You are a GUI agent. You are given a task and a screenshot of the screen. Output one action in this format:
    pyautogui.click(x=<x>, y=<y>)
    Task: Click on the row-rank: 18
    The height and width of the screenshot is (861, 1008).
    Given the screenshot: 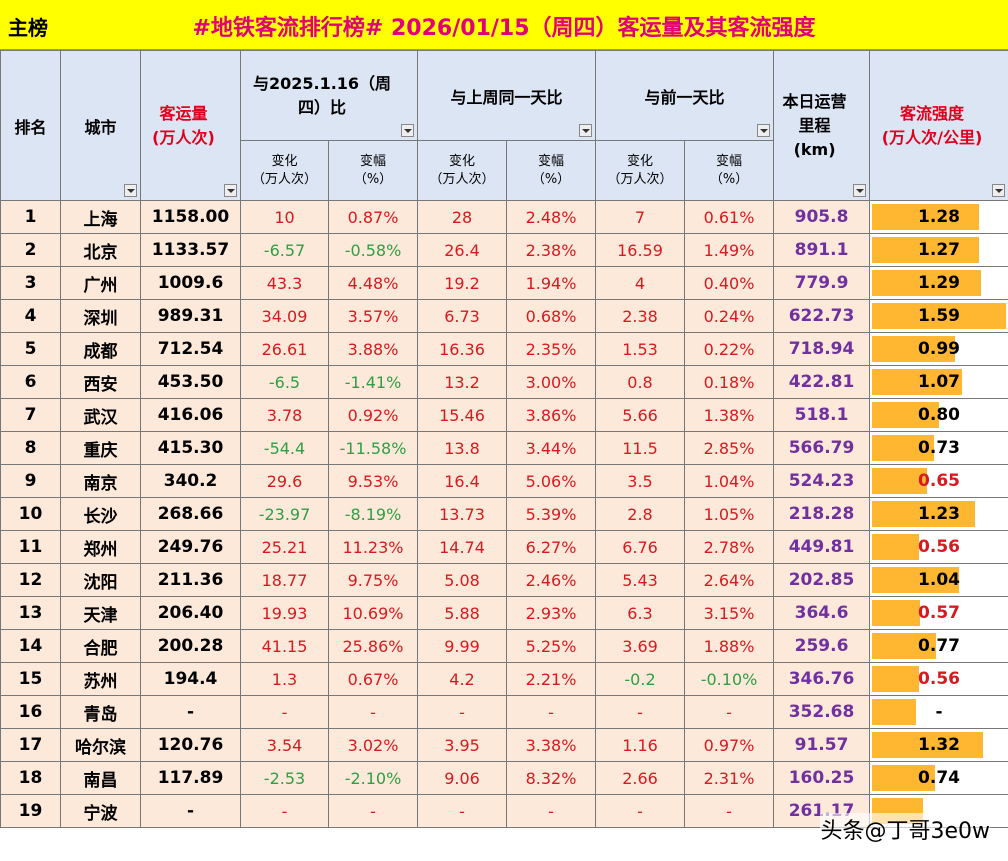 What is the action you would take?
    pyautogui.click(x=30, y=778)
    